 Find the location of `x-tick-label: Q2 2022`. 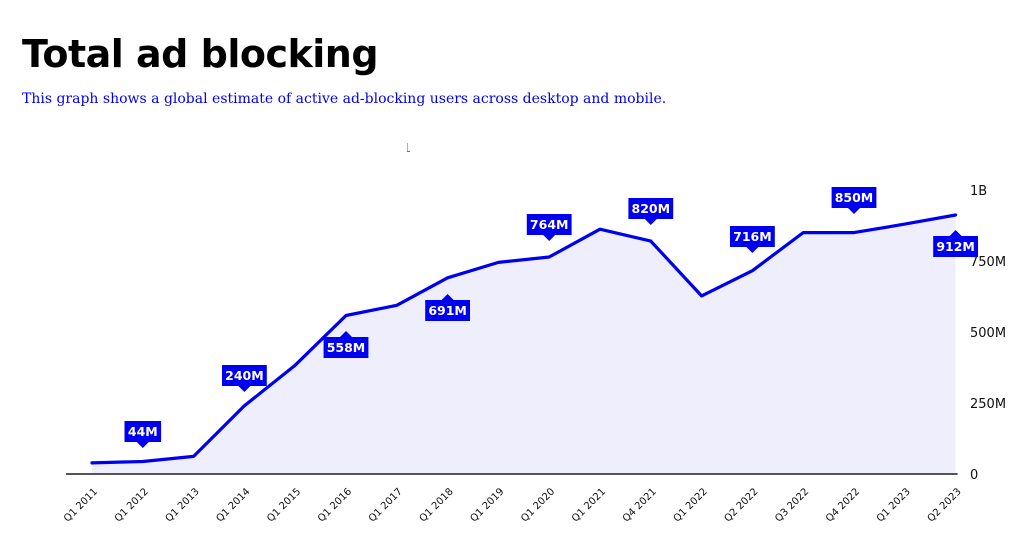

x-tick-label: Q2 2022 is located at coordinates (741, 505).